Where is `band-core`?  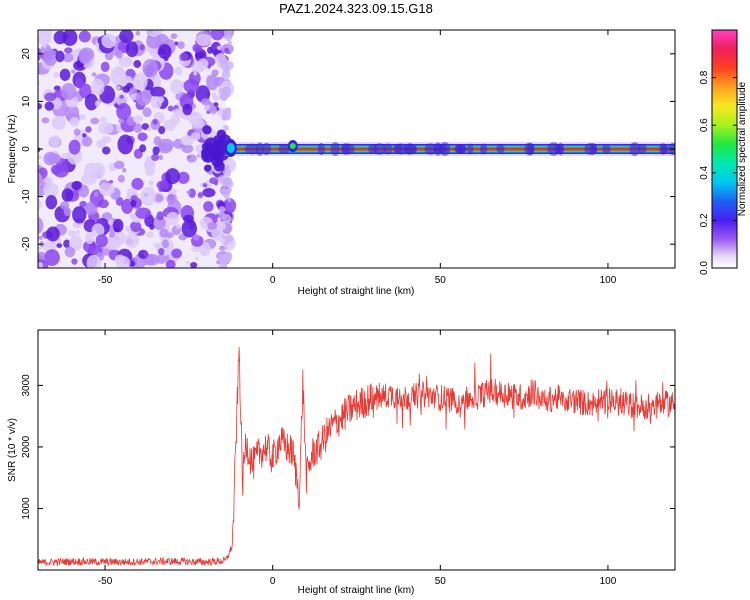
band-core is located at coordinates (450, 149).